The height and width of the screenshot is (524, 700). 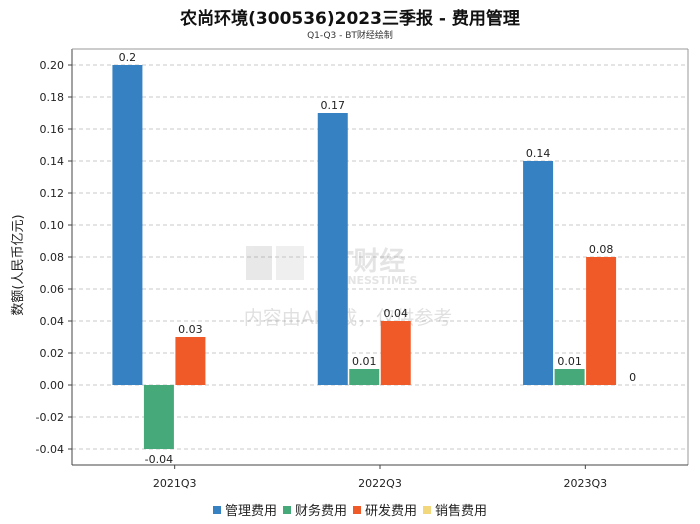 I want to click on chart-subtitle: Q1-Q3 - BT财经绘制, so click(x=350, y=36).